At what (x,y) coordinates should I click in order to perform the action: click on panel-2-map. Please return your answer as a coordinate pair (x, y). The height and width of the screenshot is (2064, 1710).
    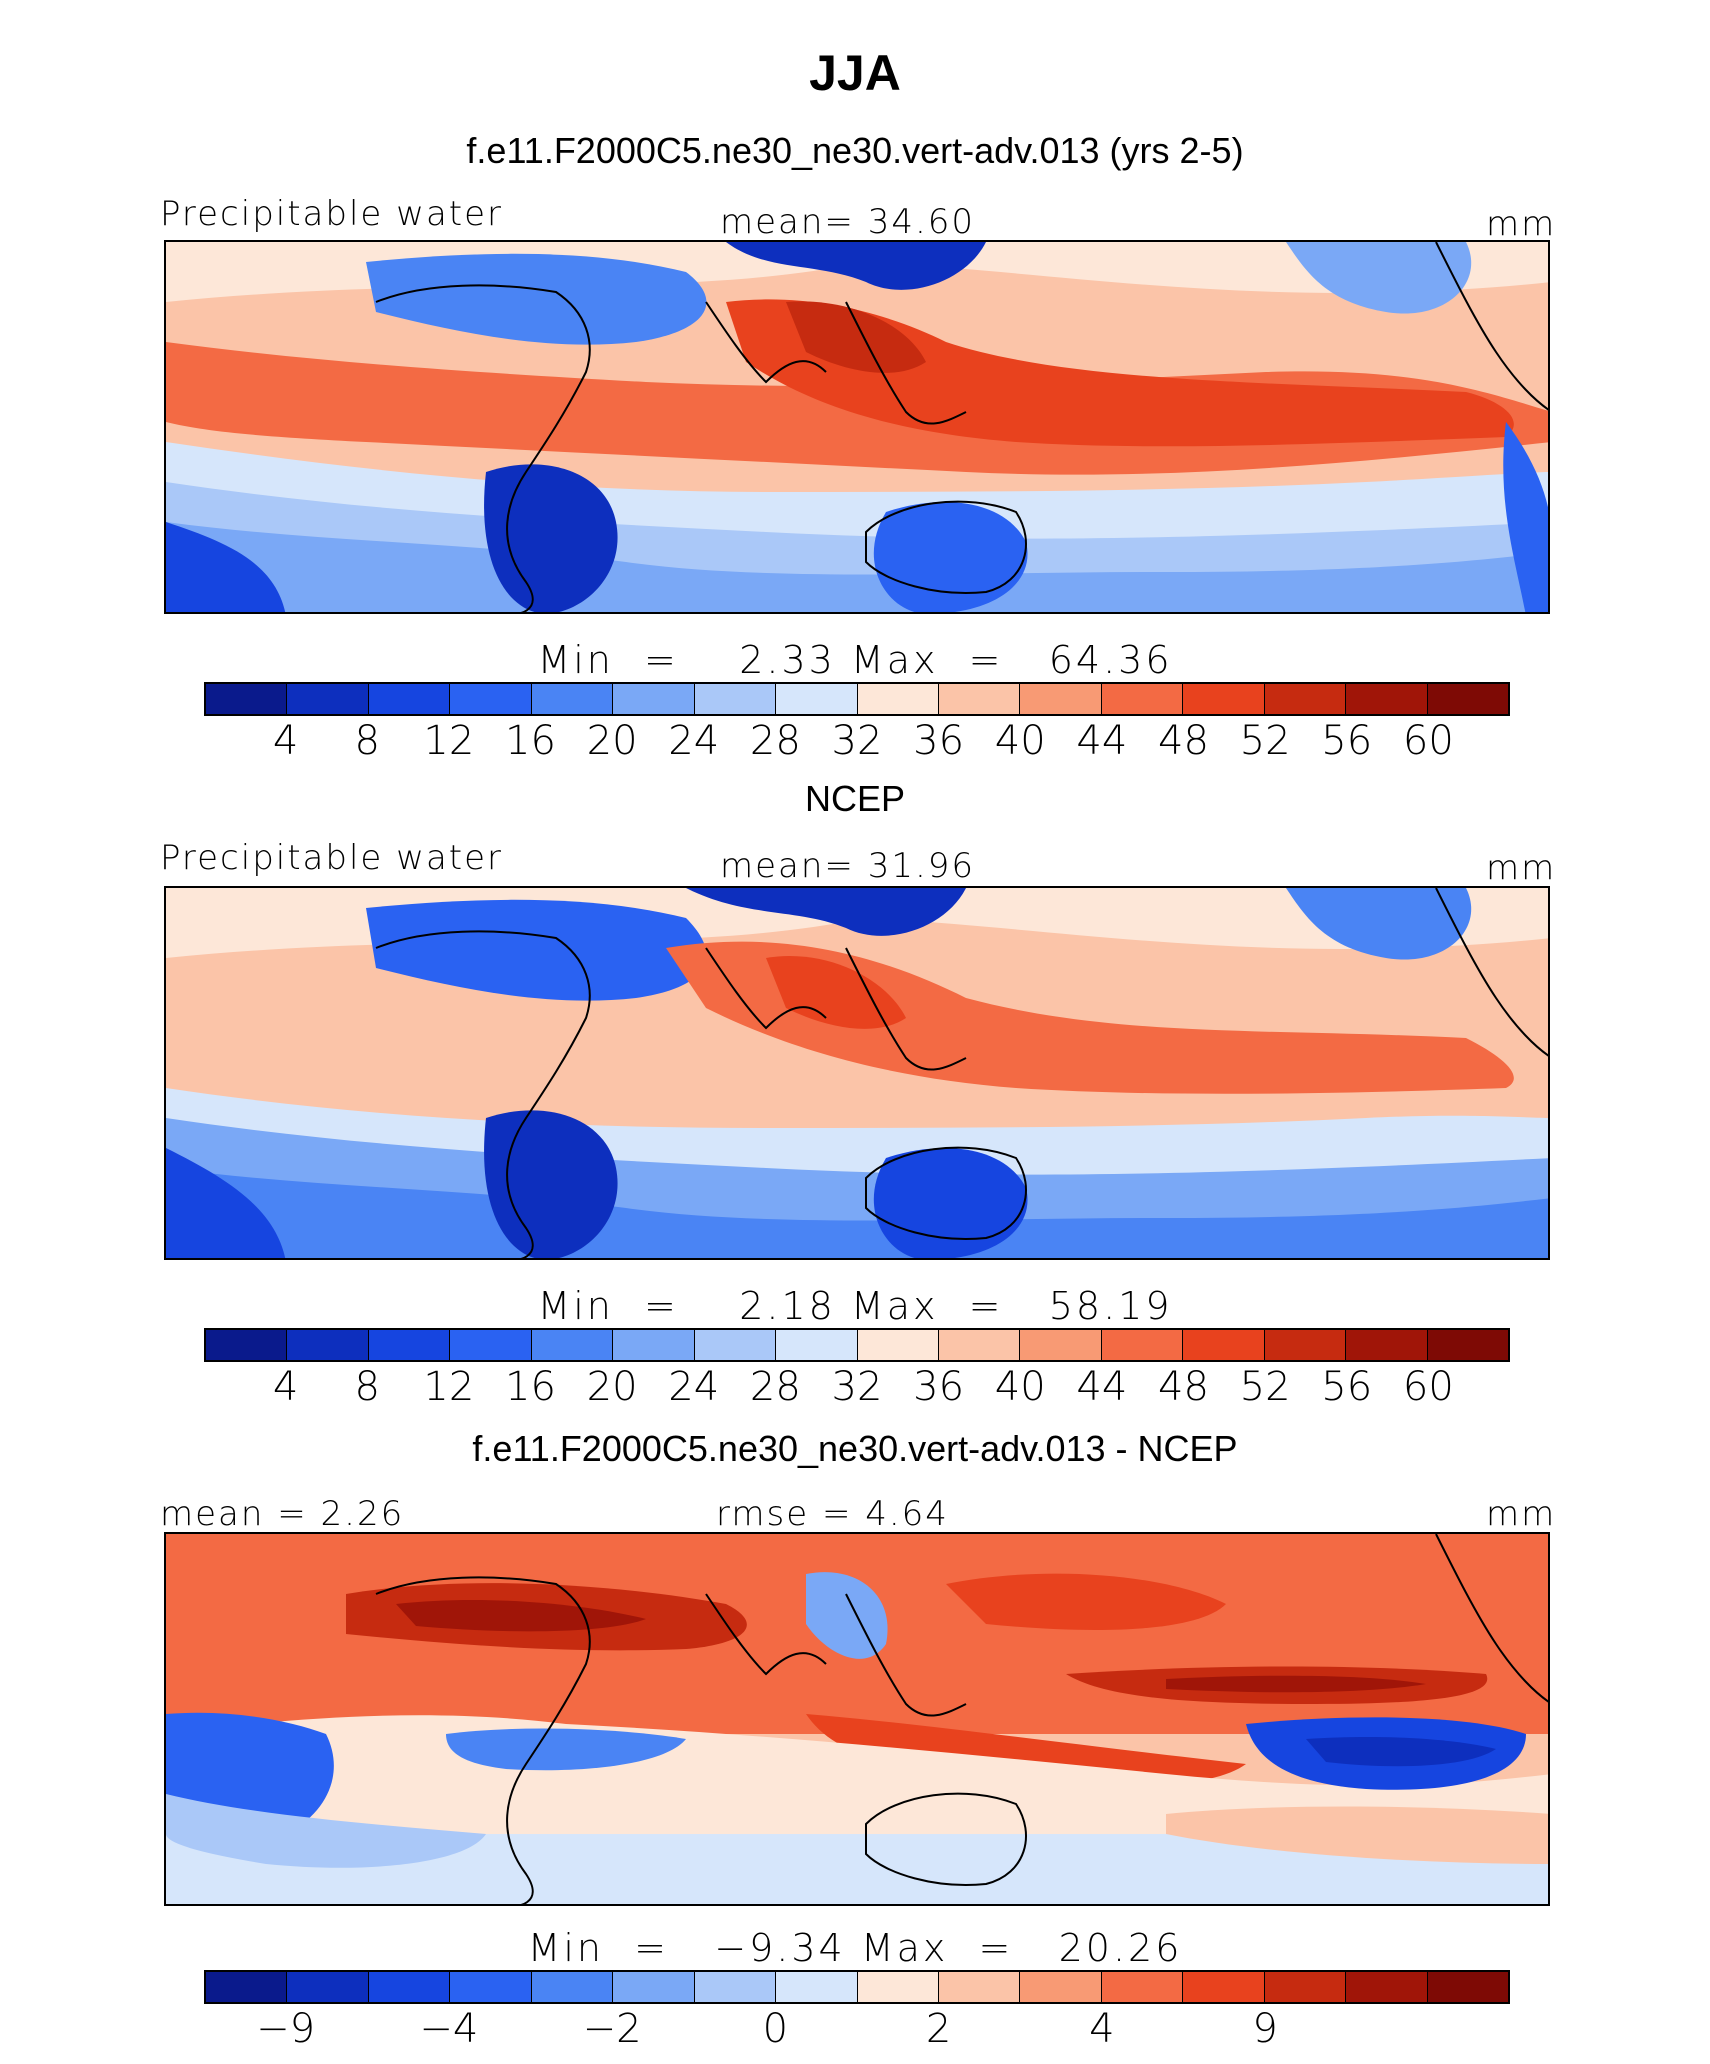
    Looking at the image, I should click on (857, 1073).